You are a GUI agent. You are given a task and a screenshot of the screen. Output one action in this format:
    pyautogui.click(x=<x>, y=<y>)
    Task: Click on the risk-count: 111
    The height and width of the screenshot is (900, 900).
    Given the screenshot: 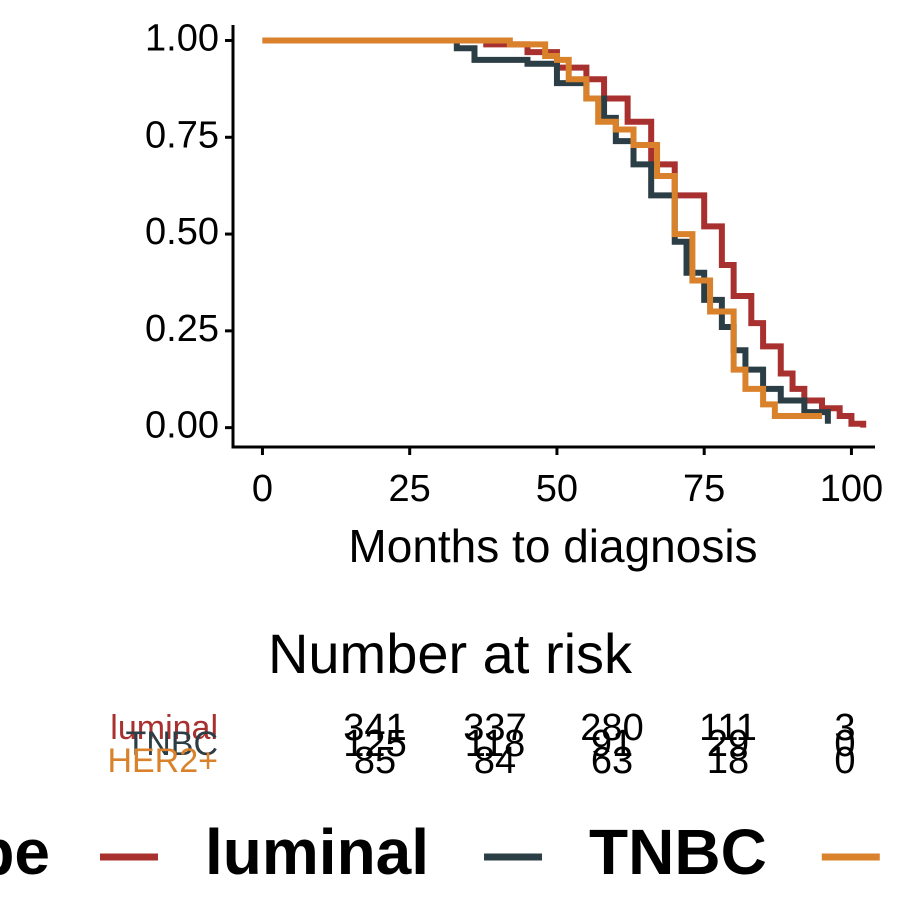 What is the action you would take?
    pyautogui.click(x=728, y=728)
    